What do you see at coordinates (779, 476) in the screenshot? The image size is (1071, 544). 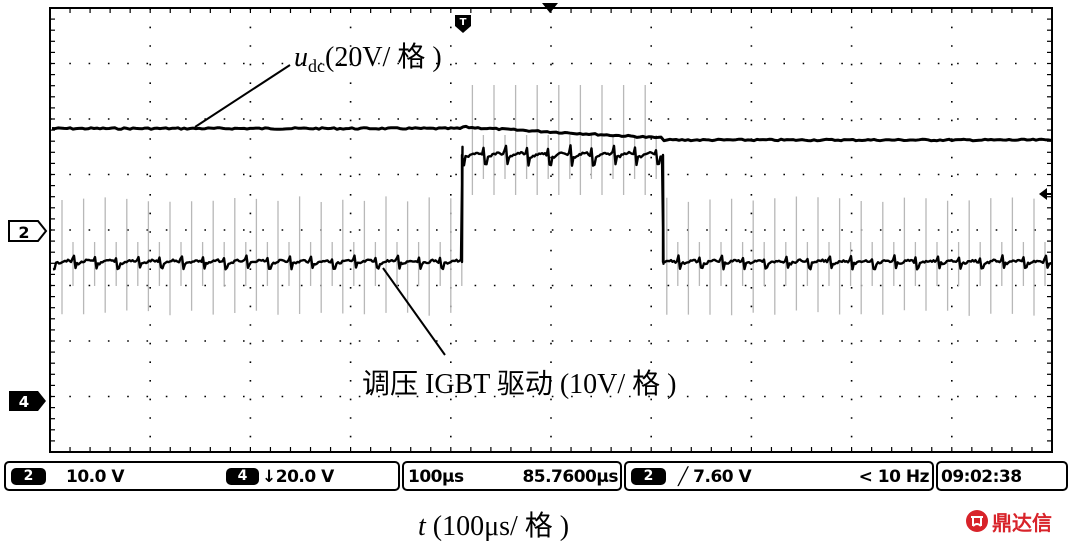 I see `trigger-panel: 2 ╱ 7.60 V < 10 Hz` at bounding box center [779, 476].